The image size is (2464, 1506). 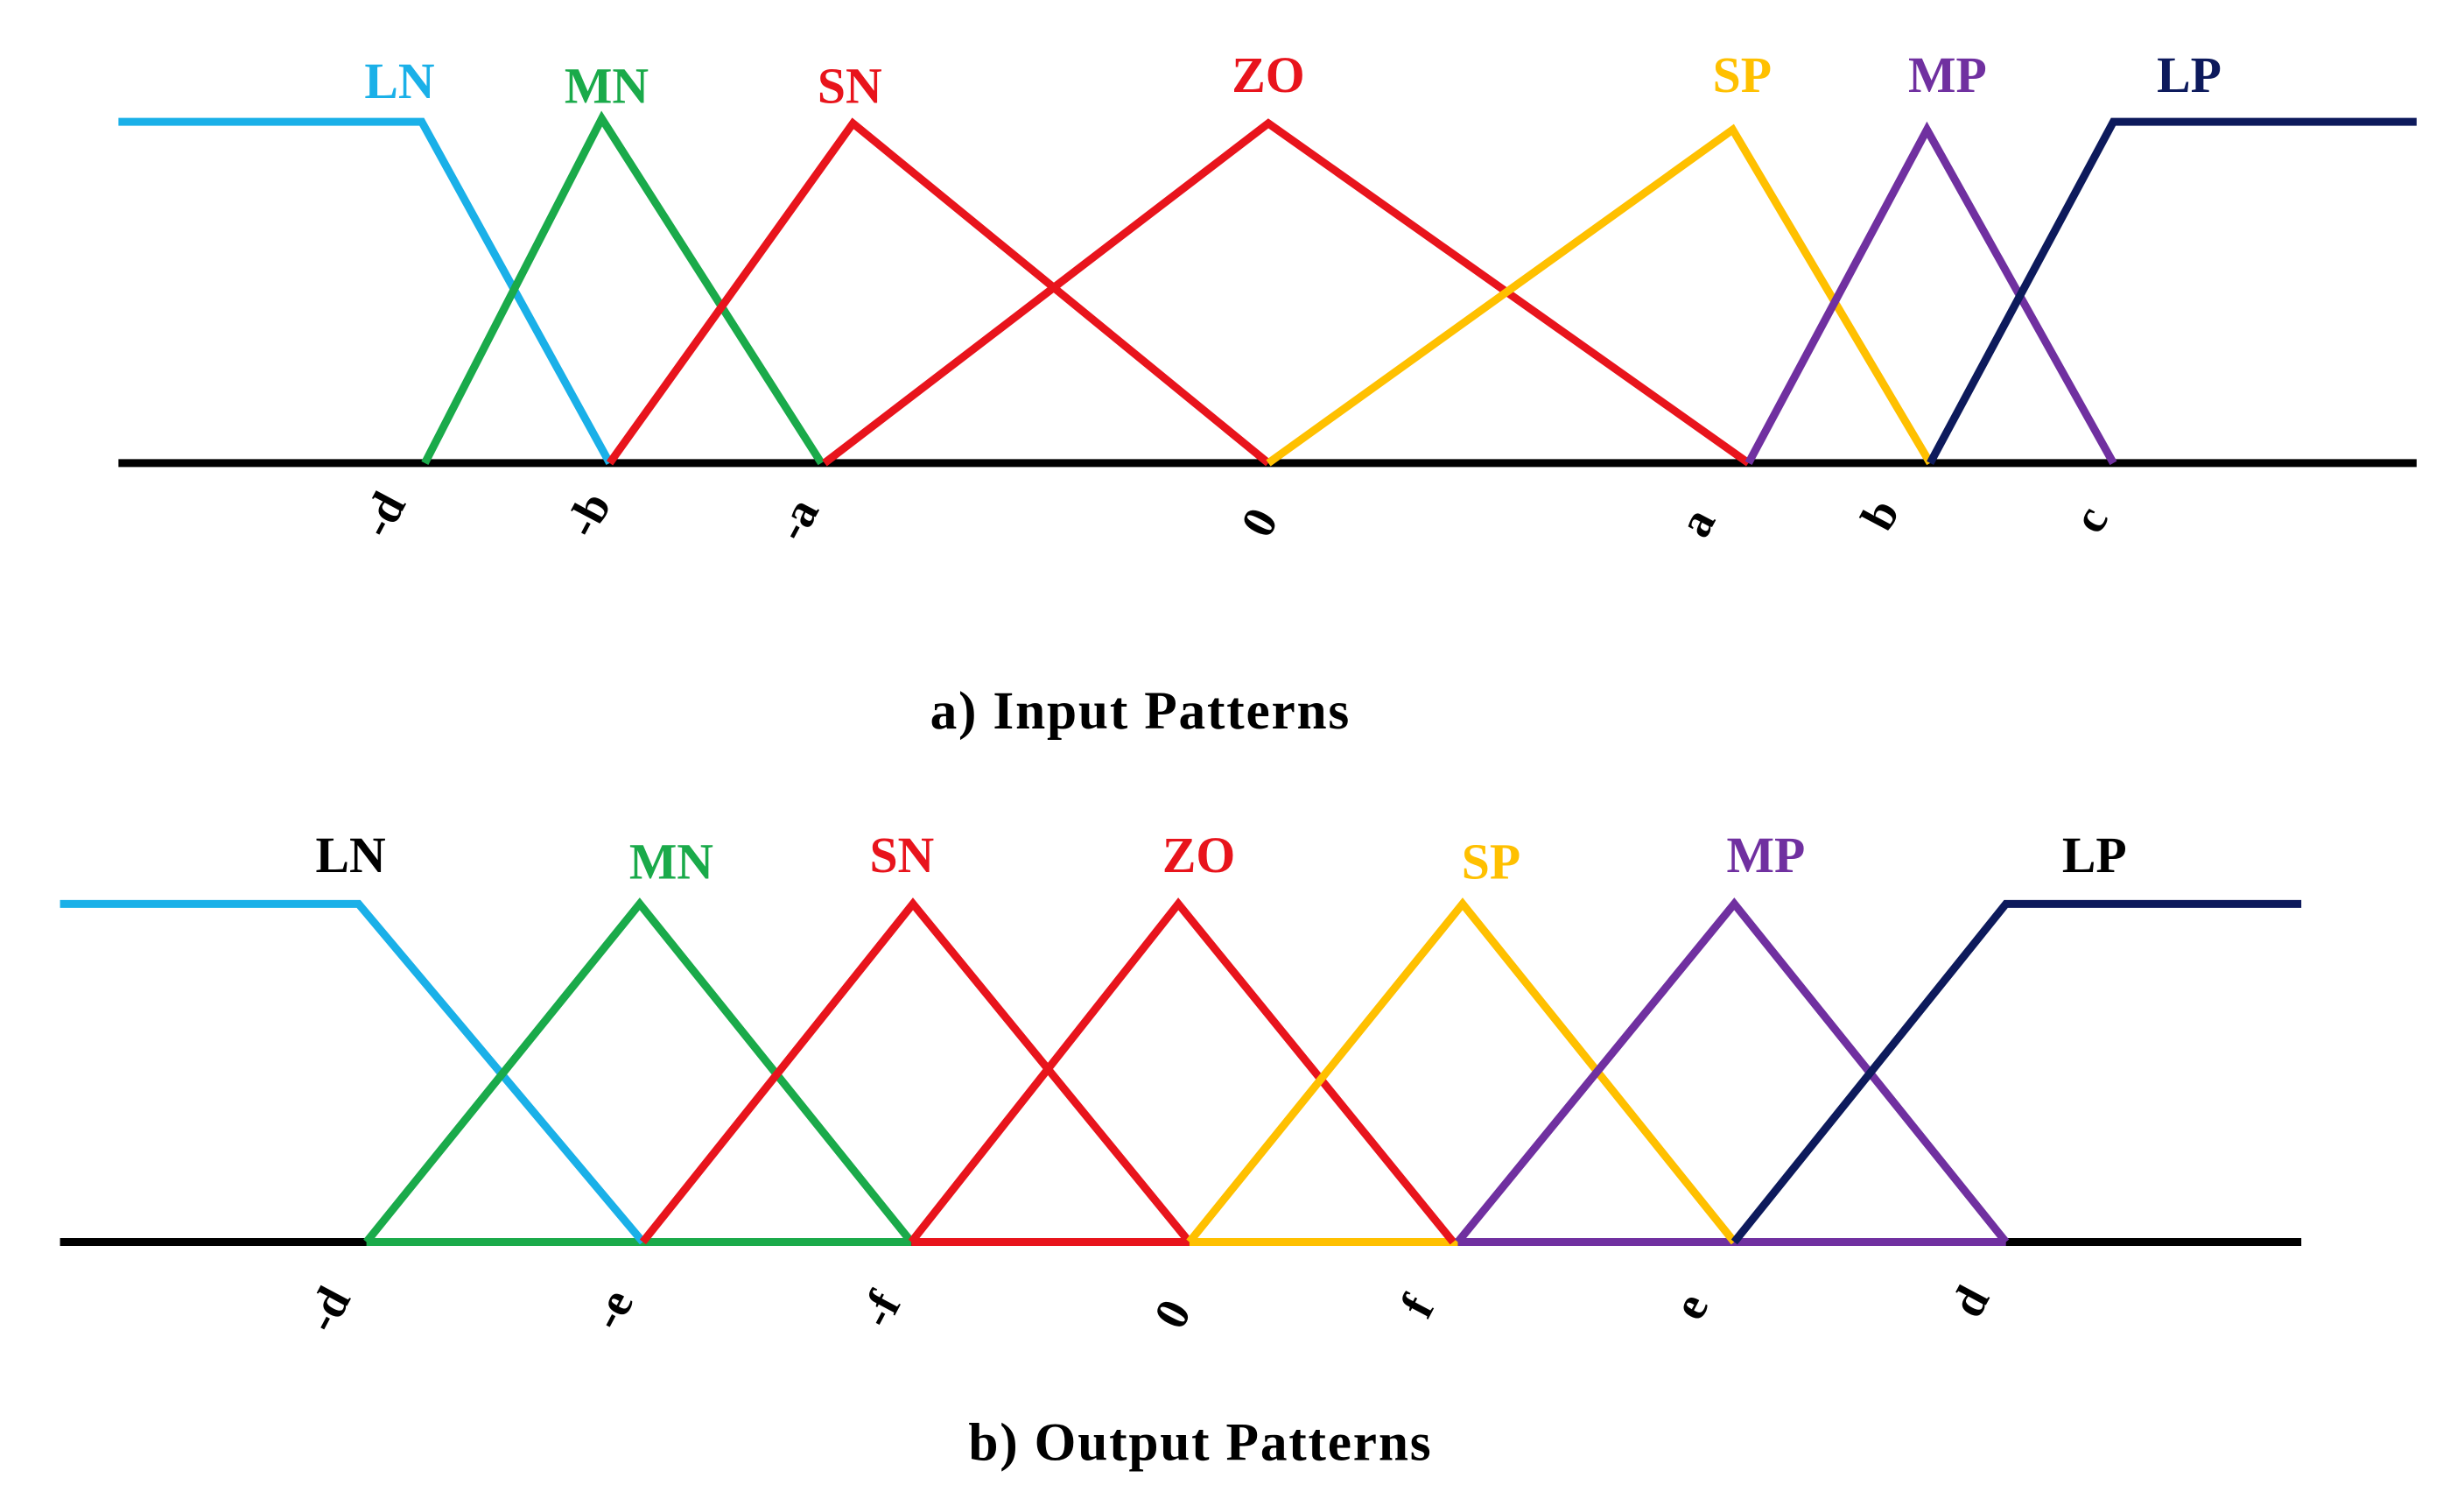 I want to click on caption: b) Output Patterns, so click(x=1200, y=1443).